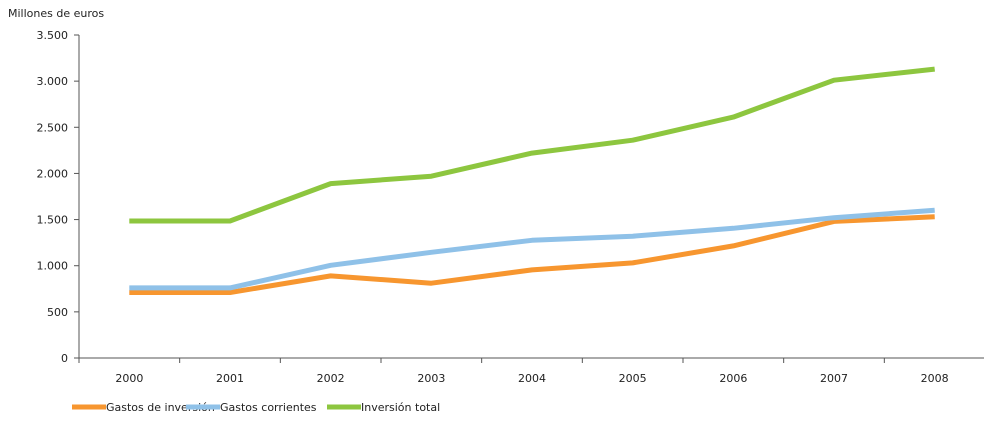 Image resolution: width=984 pixels, height=424 pixels. I want to click on x-tick-label: 2008, so click(935, 378).